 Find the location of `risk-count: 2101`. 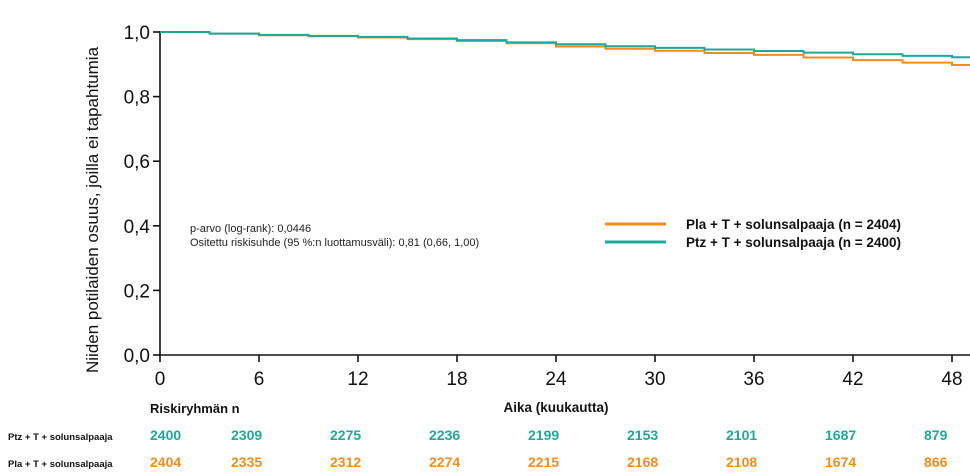

risk-count: 2101 is located at coordinates (741, 435).